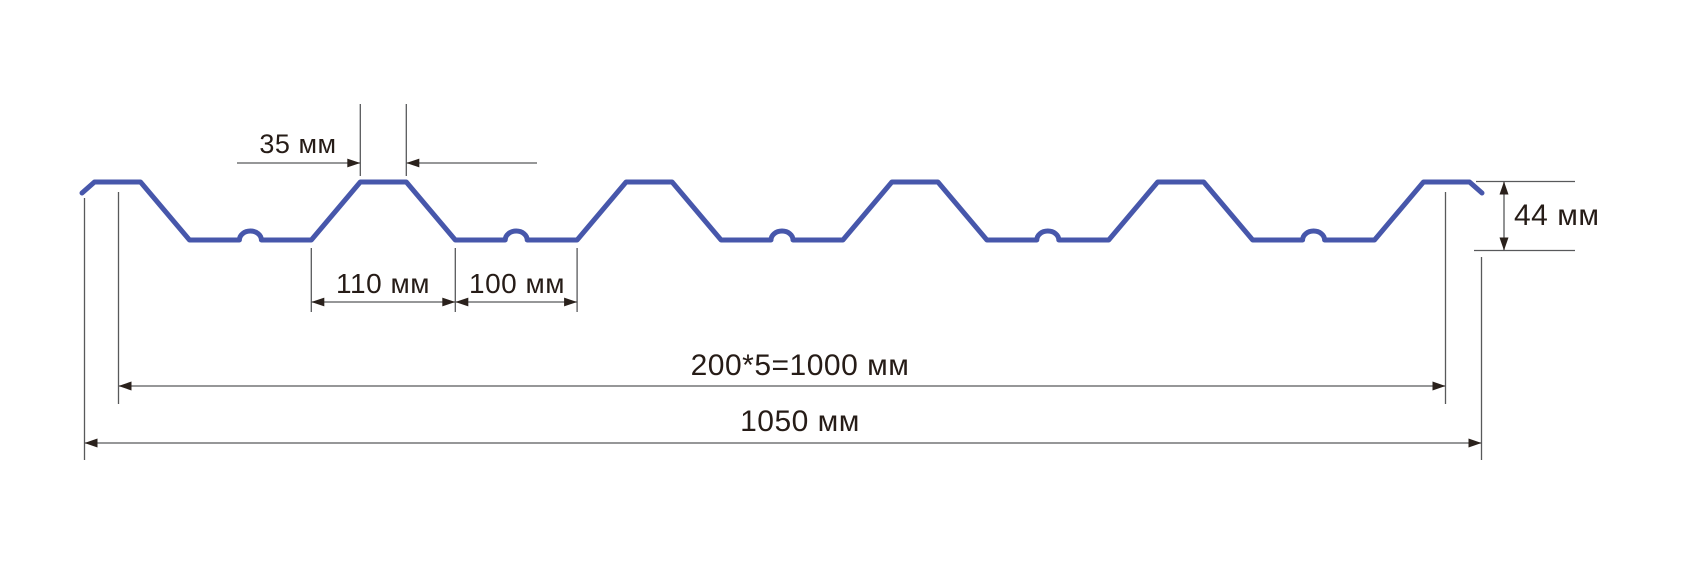  I want to click on sheet-profile-path, so click(782, 211).